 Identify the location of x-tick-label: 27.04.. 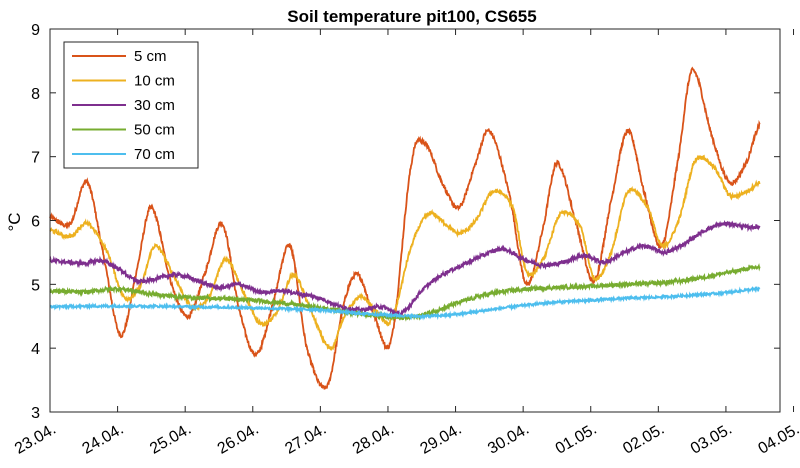
(305, 439).